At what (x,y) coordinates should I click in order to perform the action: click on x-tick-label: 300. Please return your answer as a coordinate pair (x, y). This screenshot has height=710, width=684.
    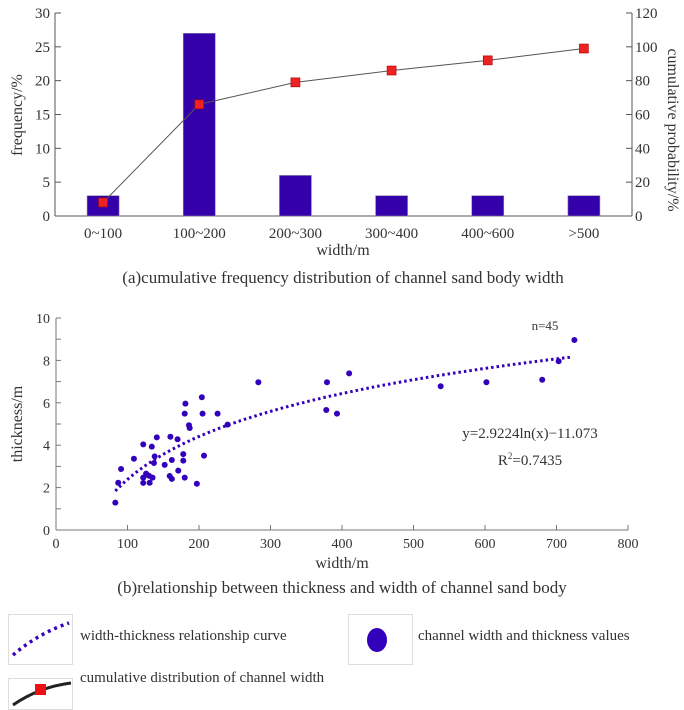
    Looking at the image, I should click on (270, 544).